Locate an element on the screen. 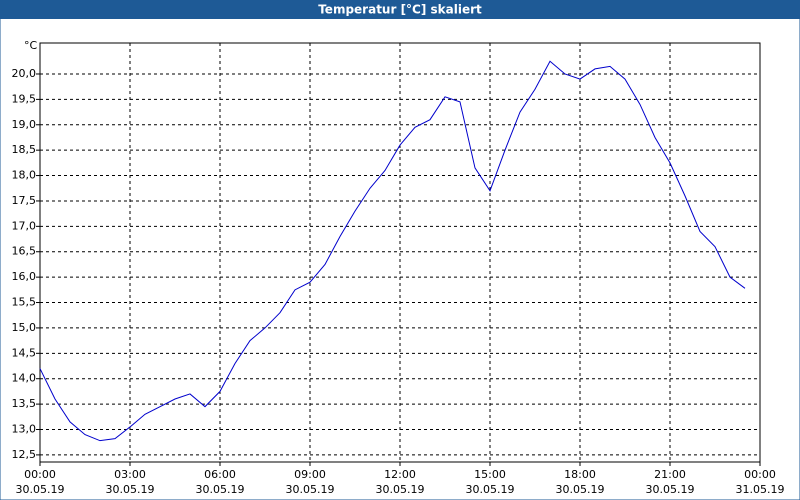 This screenshot has width=800, height=500. x-tick-label: 12:00 is located at coordinates (400, 474).